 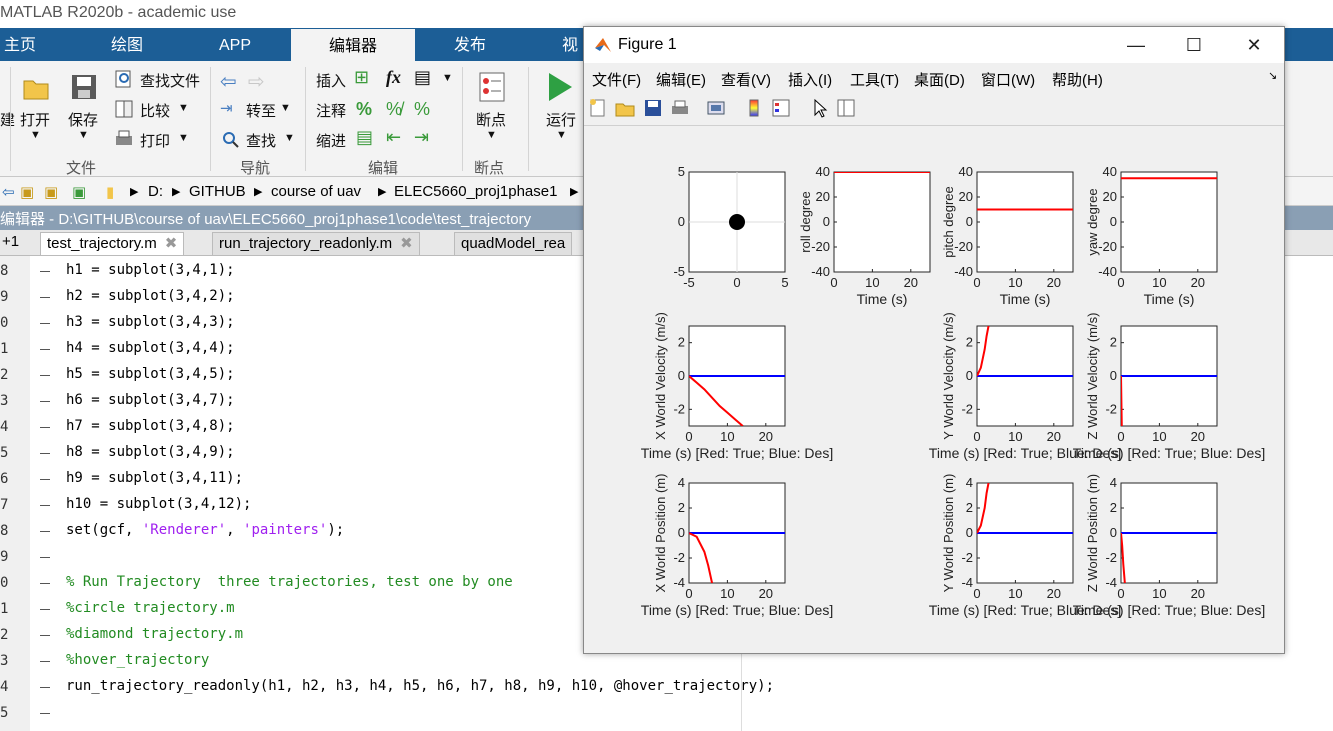 I want to click on open-file-icon, so click(x=625, y=108).